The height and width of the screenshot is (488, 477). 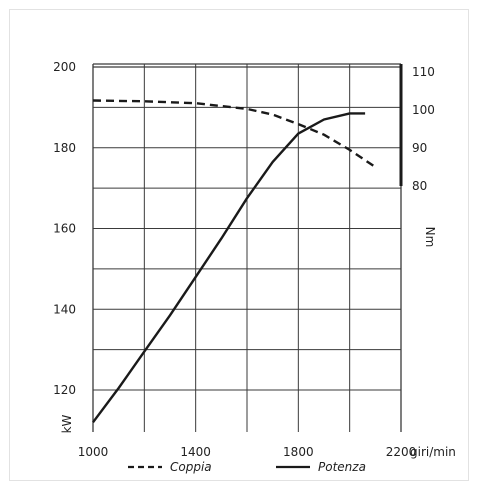 What do you see at coordinates (64, 148) in the screenshot?
I see `y-left-tick-label: 180` at bounding box center [64, 148].